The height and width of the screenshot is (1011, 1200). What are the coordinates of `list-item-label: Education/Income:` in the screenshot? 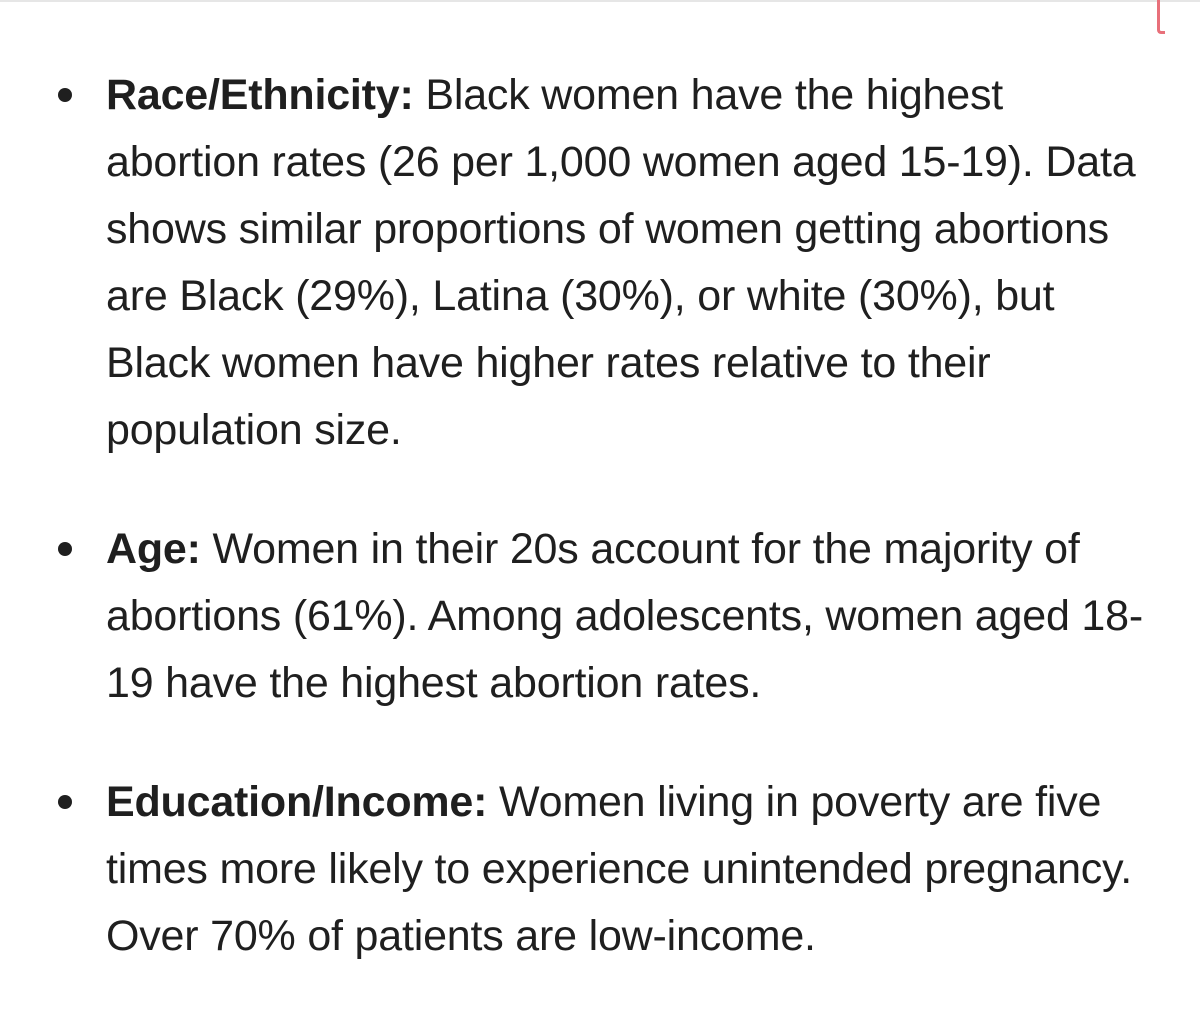 It's located at (297, 802).